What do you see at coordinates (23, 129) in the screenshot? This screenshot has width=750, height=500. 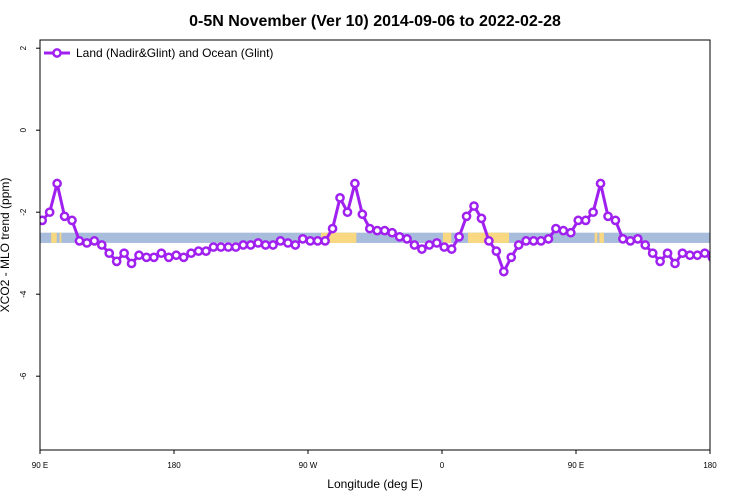 I see `y-tick-label-1: 0` at bounding box center [23, 129].